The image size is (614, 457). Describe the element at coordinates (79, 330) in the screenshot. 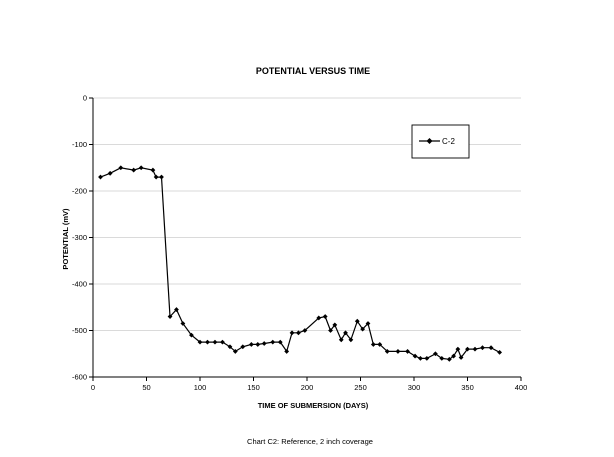

I see `y-tick-label: -500` at that location.